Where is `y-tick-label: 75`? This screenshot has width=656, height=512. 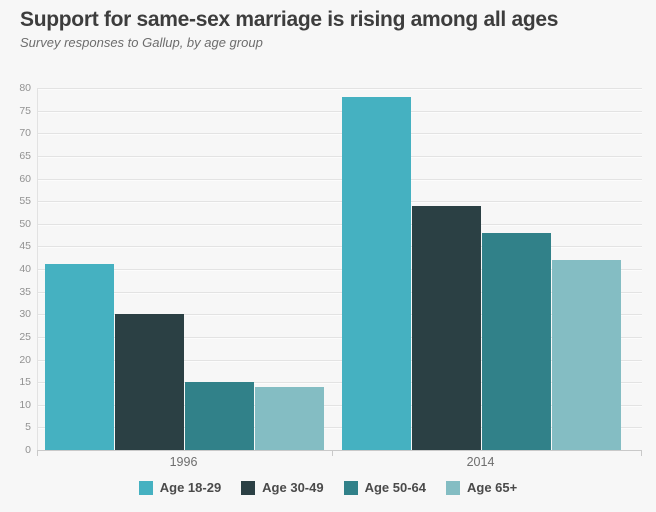 y-tick-label: 75 is located at coordinates (25, 110).